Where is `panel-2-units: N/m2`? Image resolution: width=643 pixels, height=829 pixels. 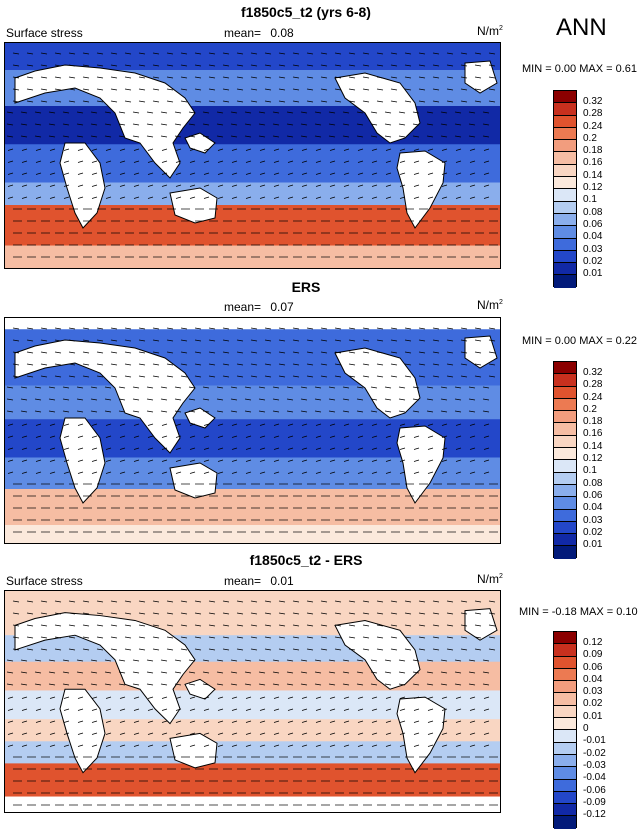
panel-2-units: N/m2 is located at coordinates (490, 305).